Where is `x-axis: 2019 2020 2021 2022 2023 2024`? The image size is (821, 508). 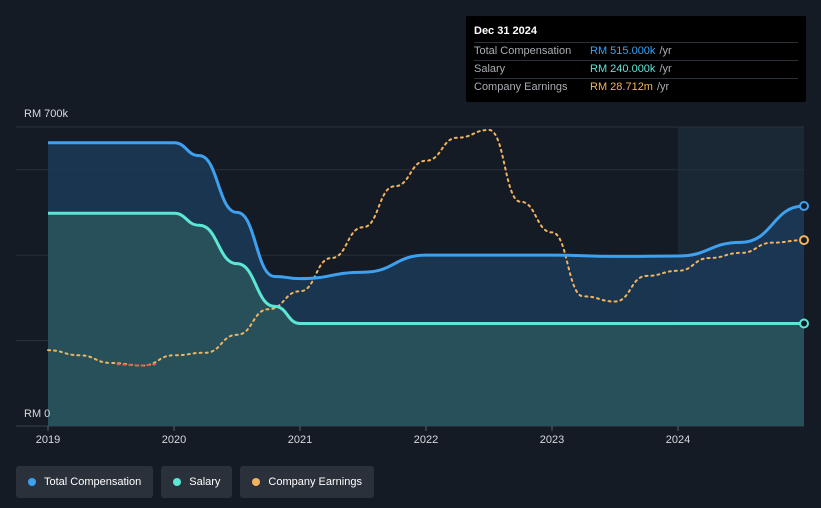 x-axis: 2019 2020 2021 2022 2023 2024 is located at coordinates (363, 436).